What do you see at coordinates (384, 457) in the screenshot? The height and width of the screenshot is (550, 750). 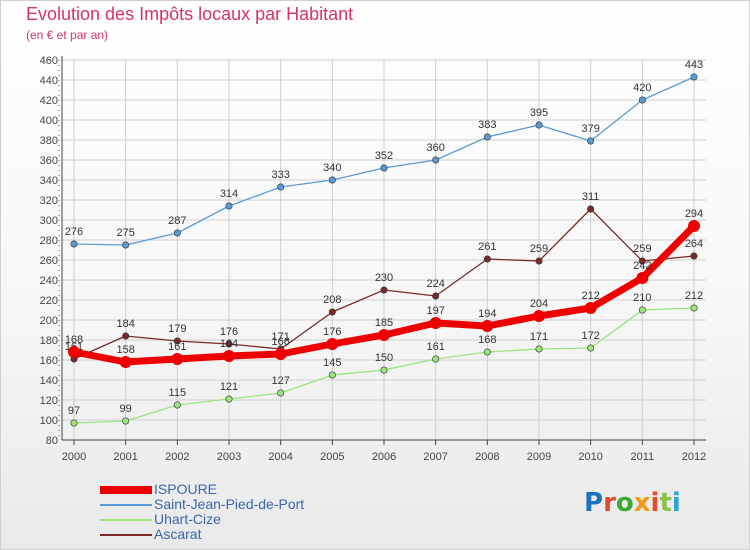 I see `x-tick-label: 2006` at bounding box center [384, 457].